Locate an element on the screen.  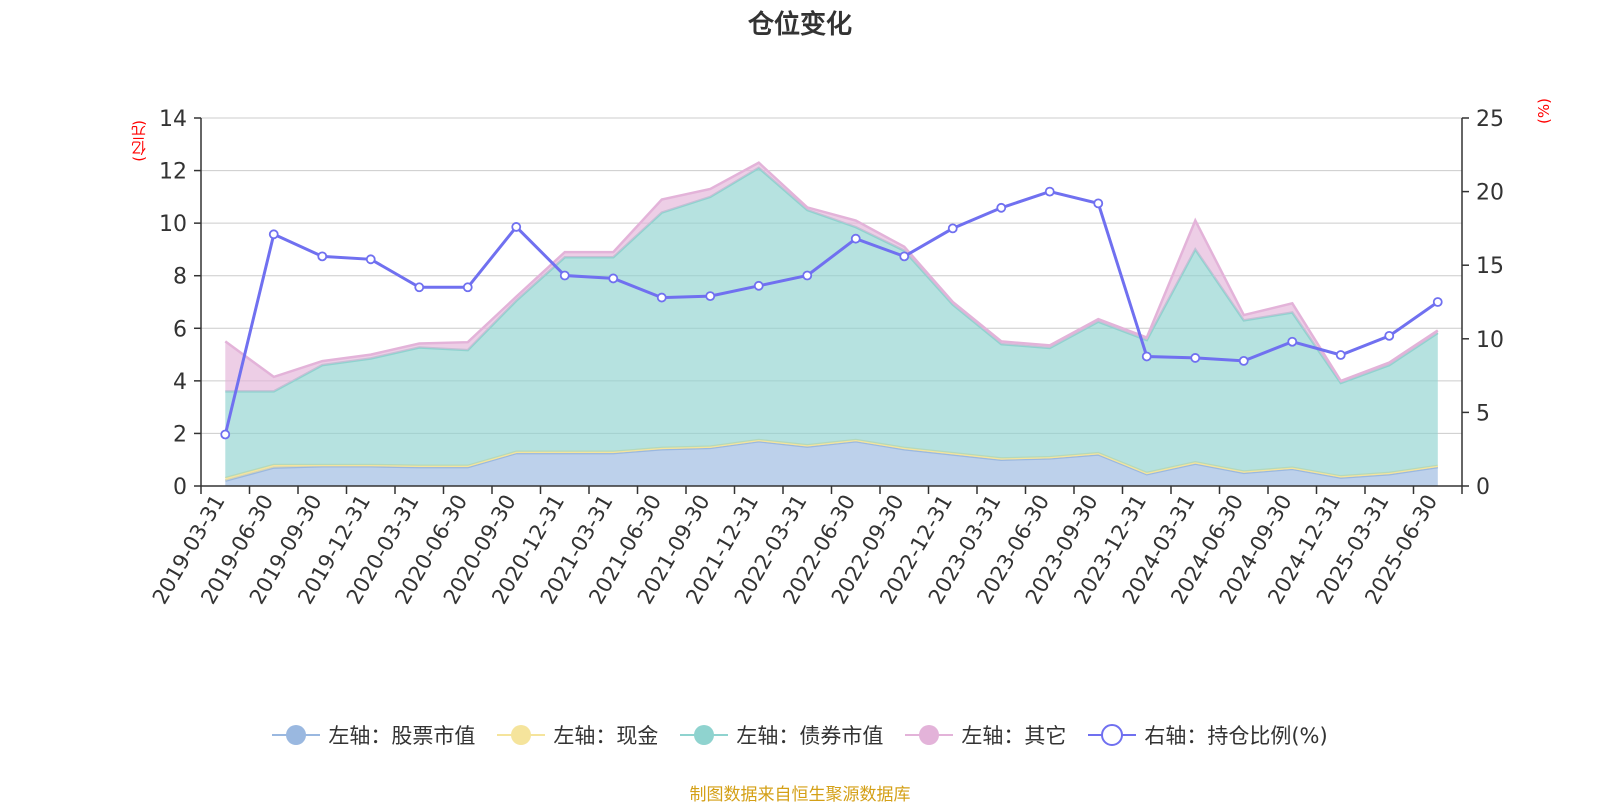
legend-label: 左轴：股票市值 is located at coordinates (402, 736).